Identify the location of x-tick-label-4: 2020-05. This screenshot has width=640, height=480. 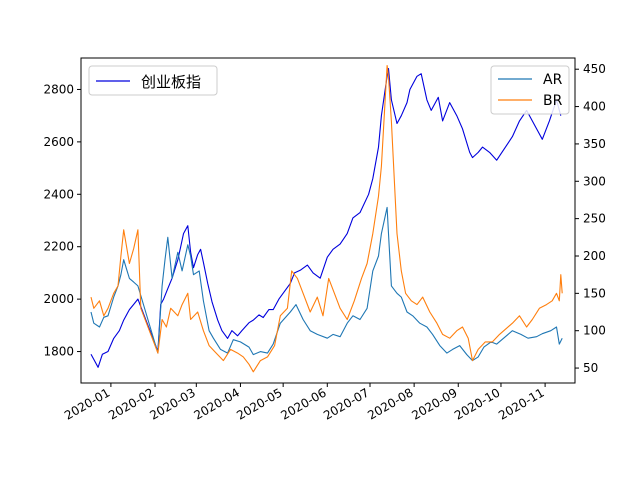
(259, 403).